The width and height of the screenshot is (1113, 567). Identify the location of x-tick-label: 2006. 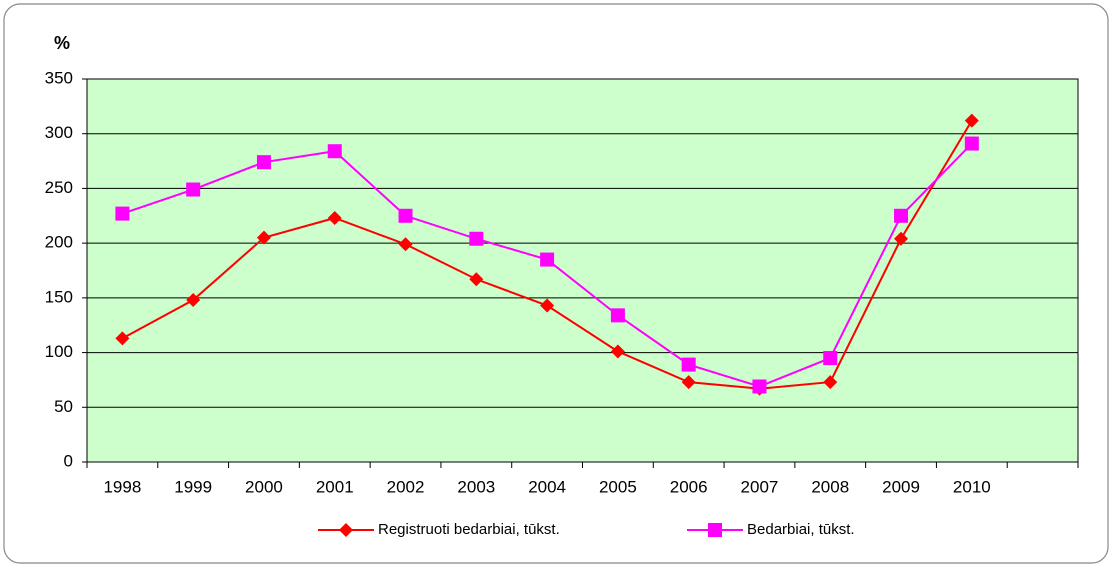
(689, 486).